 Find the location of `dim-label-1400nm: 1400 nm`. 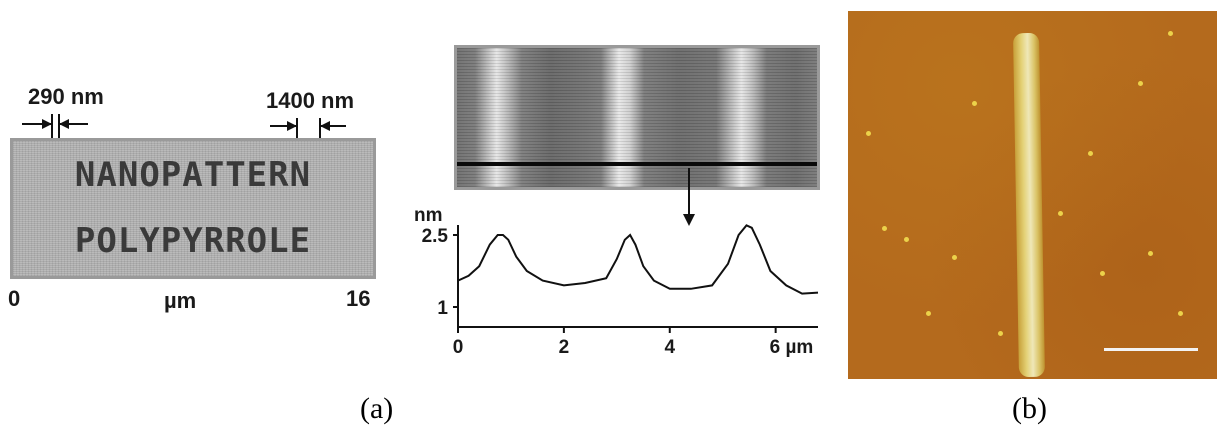

dim-label-1400nm: 1400 nm is located at coordinates (310, 100).